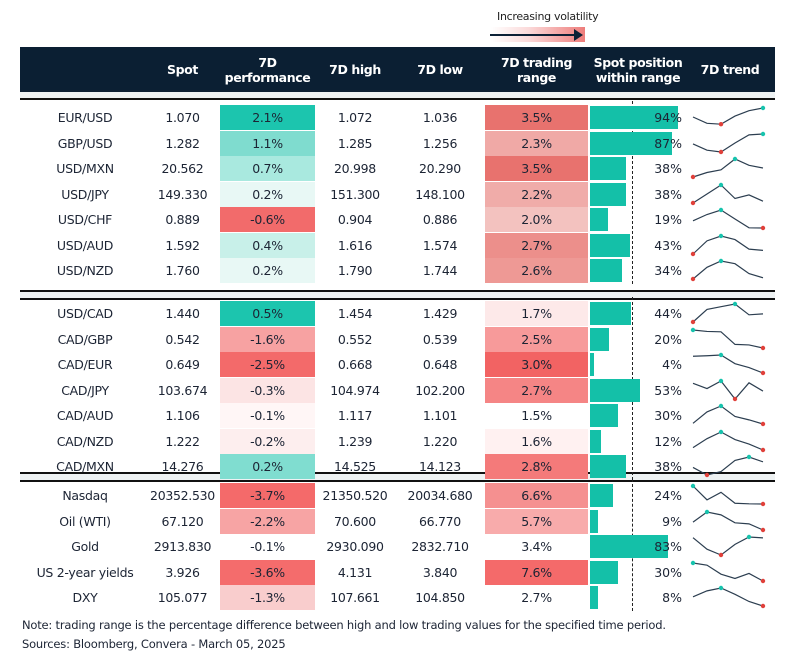 The width and height of the screenshot is (798, 664). I want to click on low-value: 0.886, so click(440, 219).